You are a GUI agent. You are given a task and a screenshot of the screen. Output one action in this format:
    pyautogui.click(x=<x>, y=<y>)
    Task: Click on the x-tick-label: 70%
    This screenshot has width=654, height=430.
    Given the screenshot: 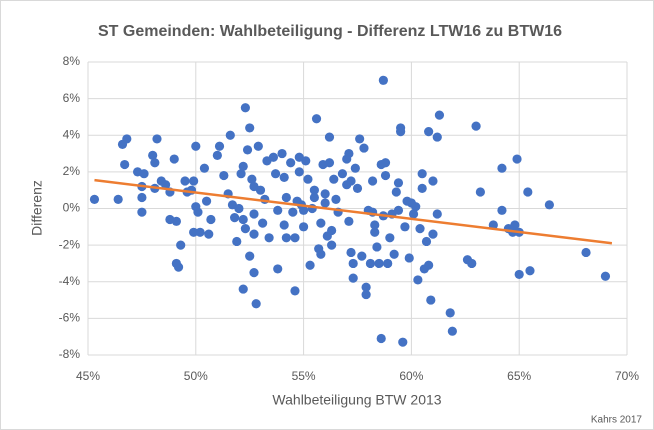 What is the action you would take?
    pyautogui.click(x=627, y=376)
    